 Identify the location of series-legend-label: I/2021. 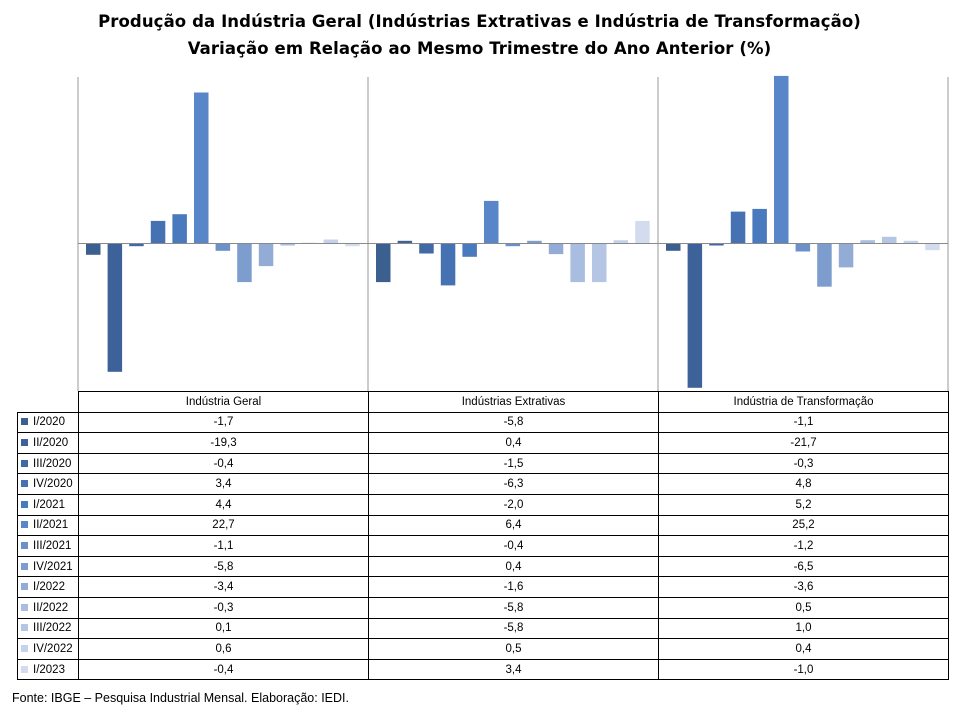
(48, 504).